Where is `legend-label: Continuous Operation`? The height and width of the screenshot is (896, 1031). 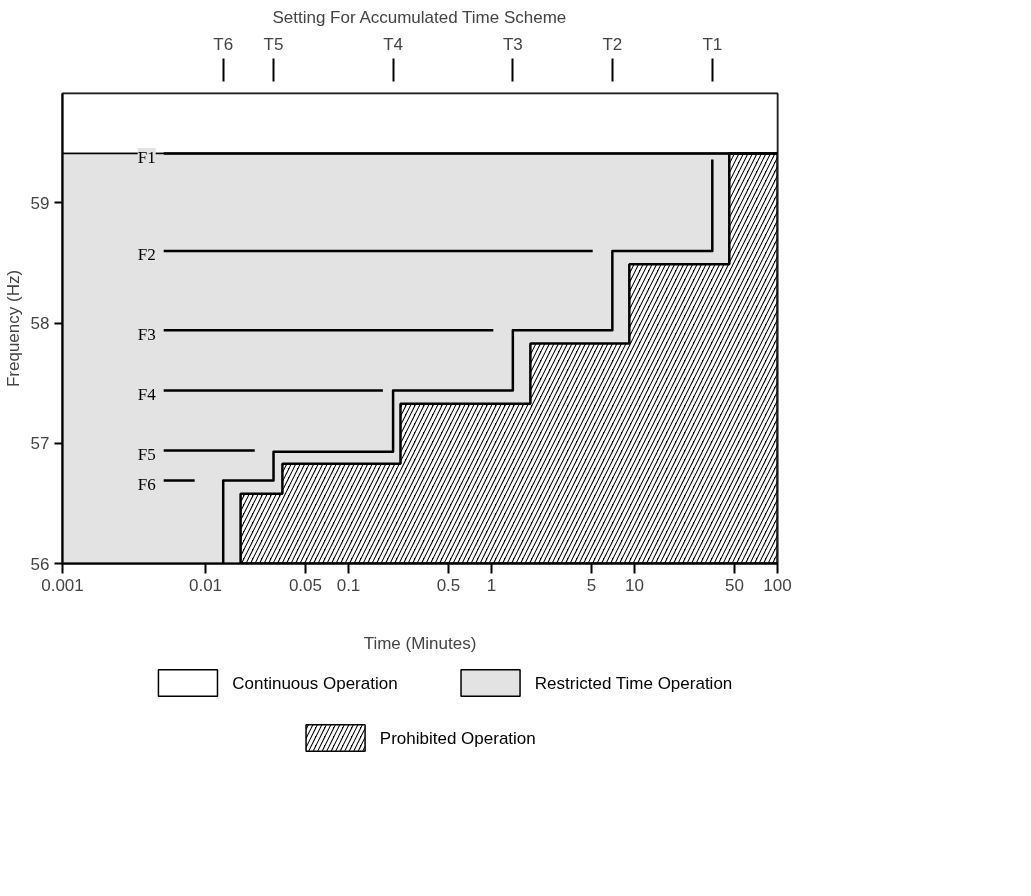
legend-label: Continuous Operation is located at coordinates (315, 683).